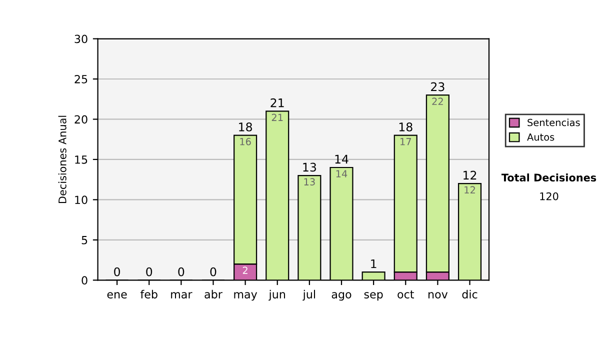  I want to click on x-tick-label: mar, so click(181, 295).